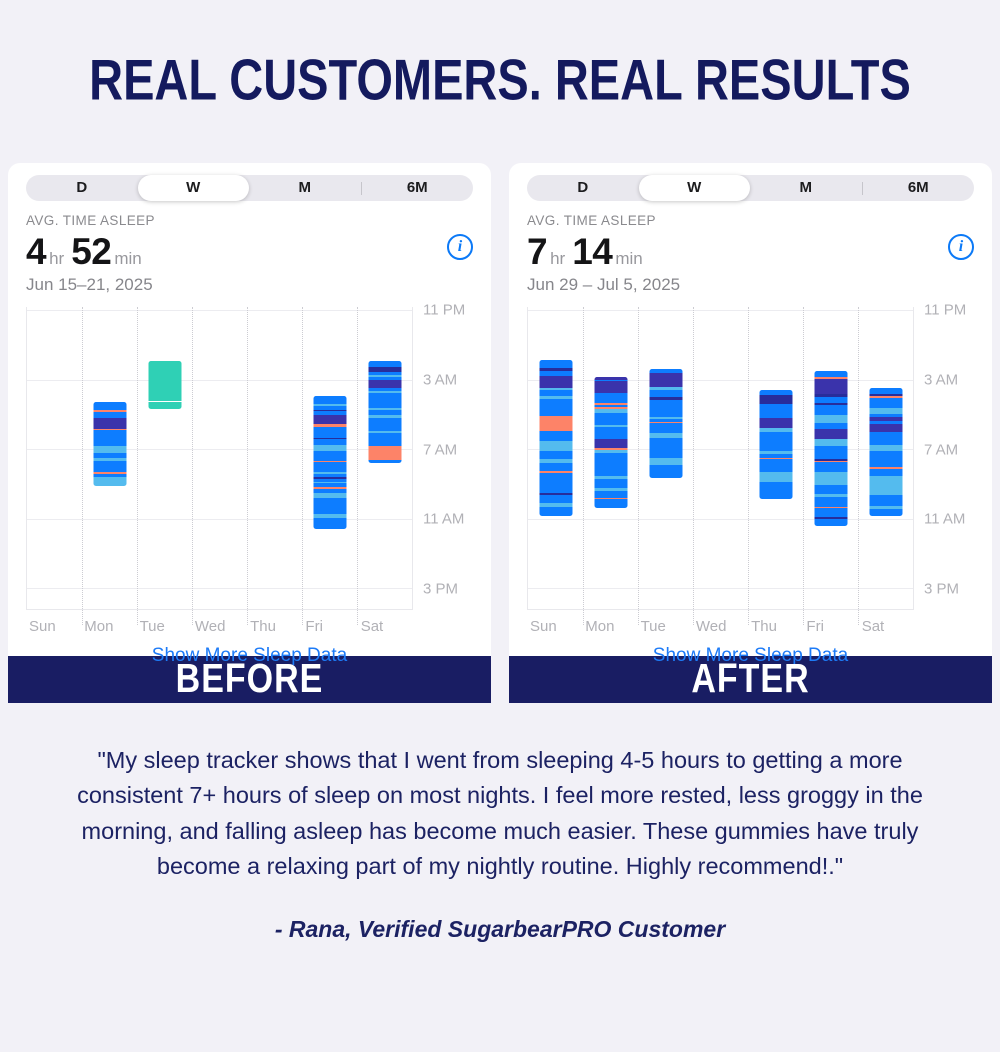 This screenshot has width=1000, height=1052. What do you see at coordinates (775, 444) in the screenshot?
I see `sleep-bar-thu` at bounding box center [775, 444].